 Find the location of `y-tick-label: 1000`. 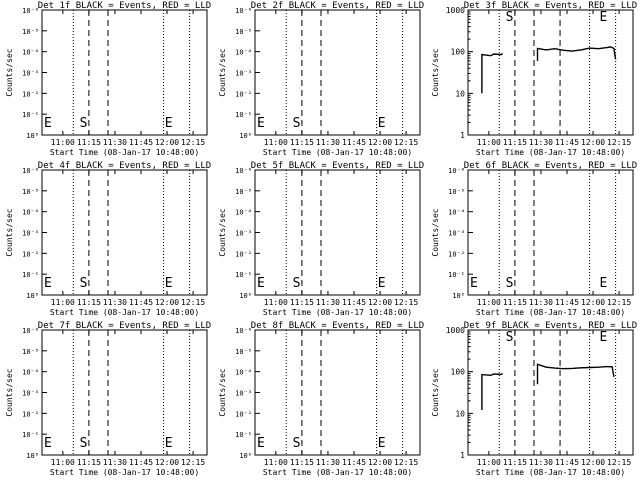

y-tick-label: 1000 is located at coordinates (455, 330).